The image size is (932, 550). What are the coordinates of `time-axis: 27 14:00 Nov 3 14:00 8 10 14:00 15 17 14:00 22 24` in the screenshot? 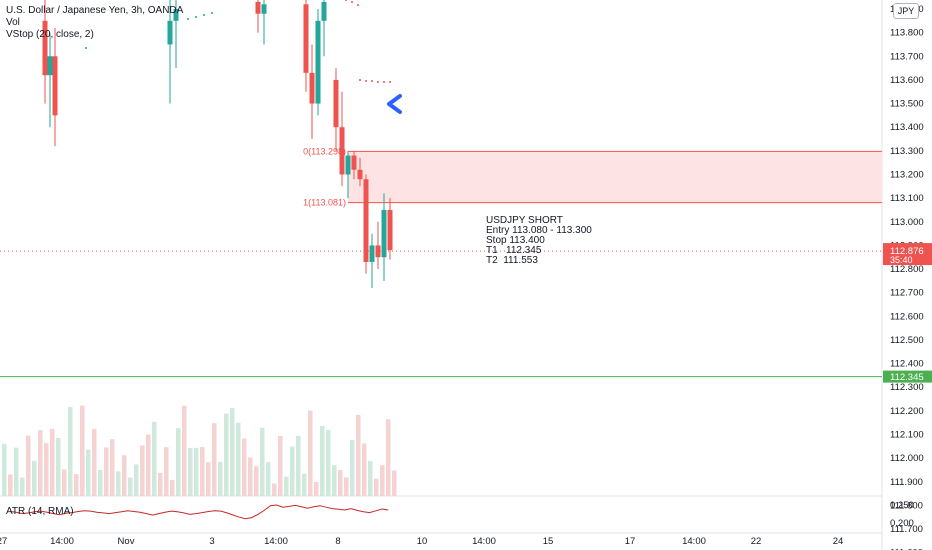 It's located at (421, 541).